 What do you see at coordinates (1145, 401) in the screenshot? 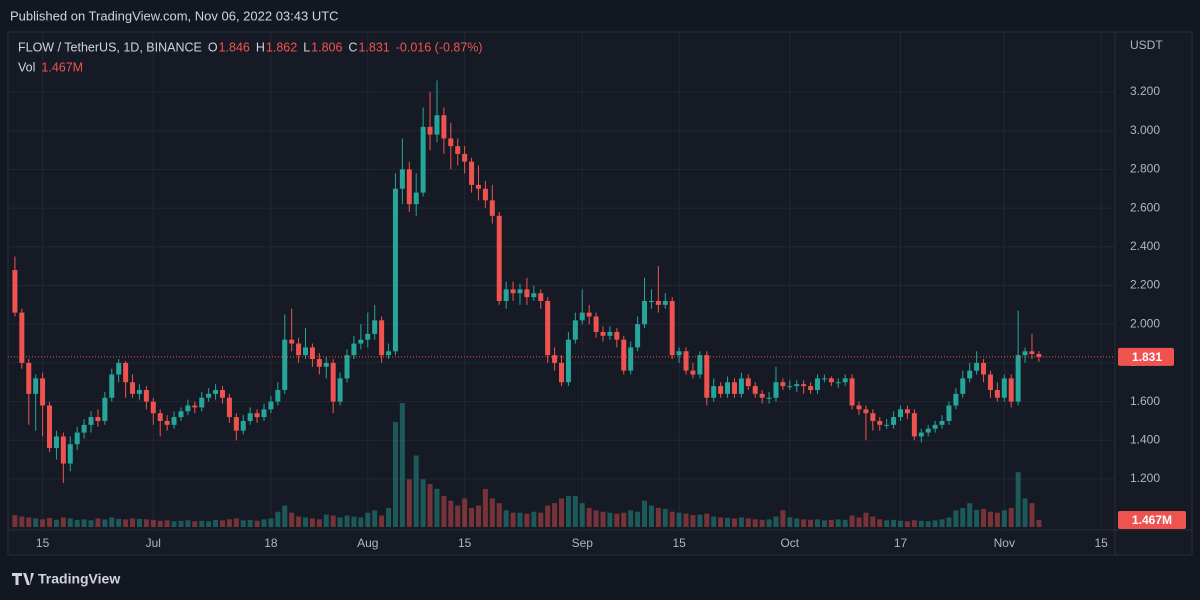
I see `y-tick-label: 1.600` at bounding box center [1145, 401].